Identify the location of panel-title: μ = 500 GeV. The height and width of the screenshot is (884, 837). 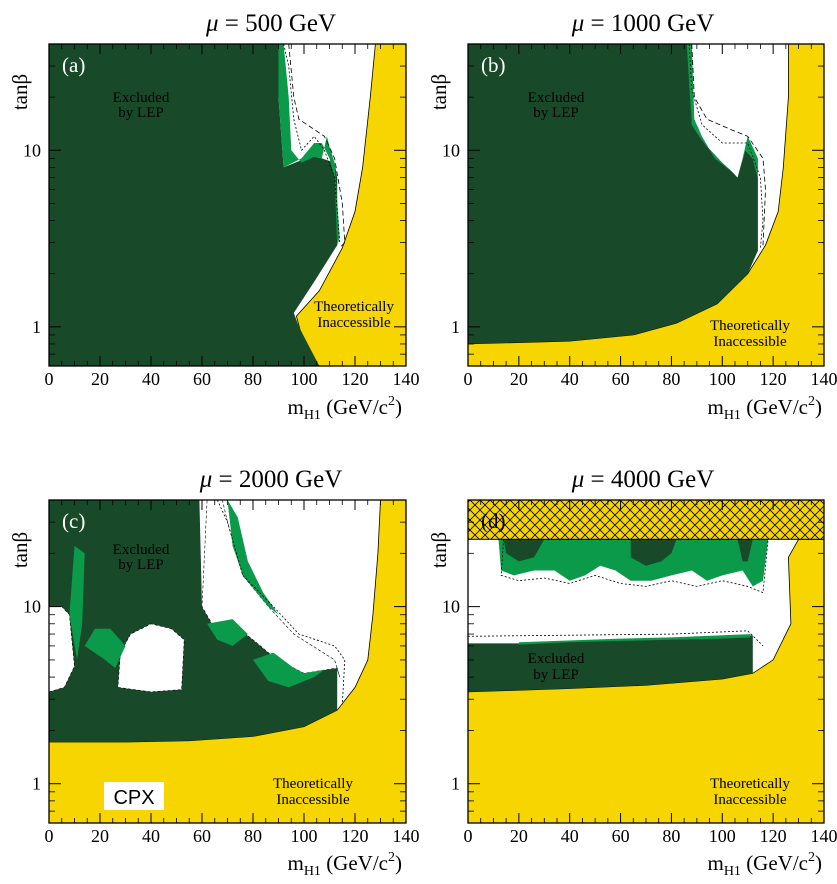
(270, 23).